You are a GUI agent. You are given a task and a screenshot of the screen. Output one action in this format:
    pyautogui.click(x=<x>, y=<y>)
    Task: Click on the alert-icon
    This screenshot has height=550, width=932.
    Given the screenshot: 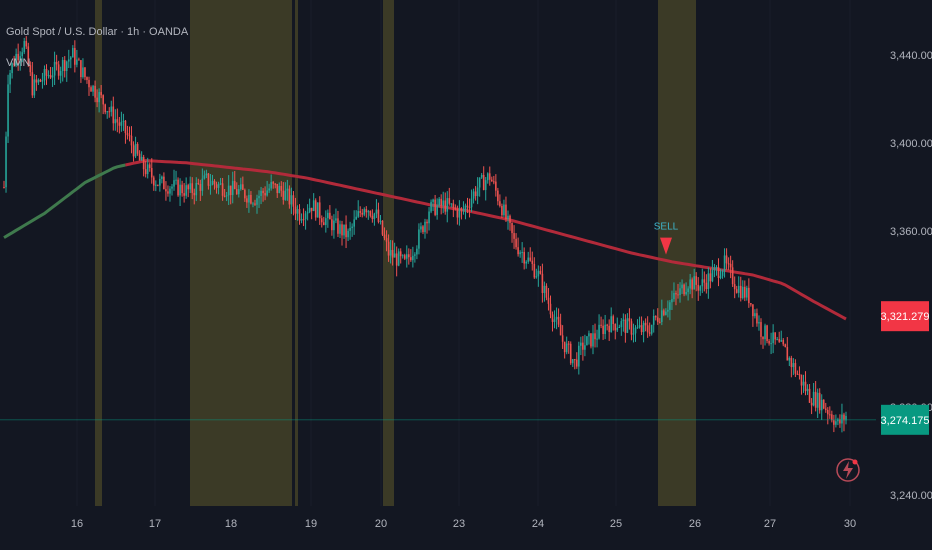 What is the action you would take?
    pyautogui.click(x=848, y=470)
    